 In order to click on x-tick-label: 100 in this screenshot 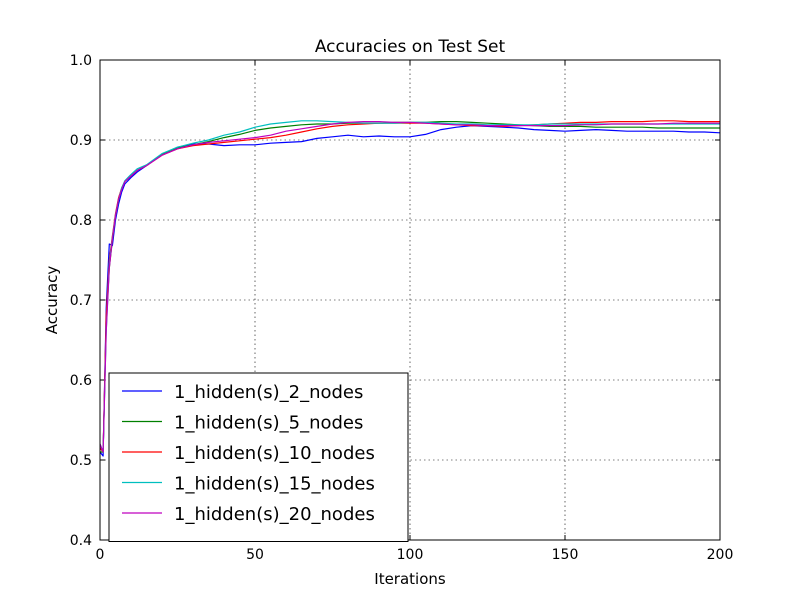, I will do `click(410, 555)`.